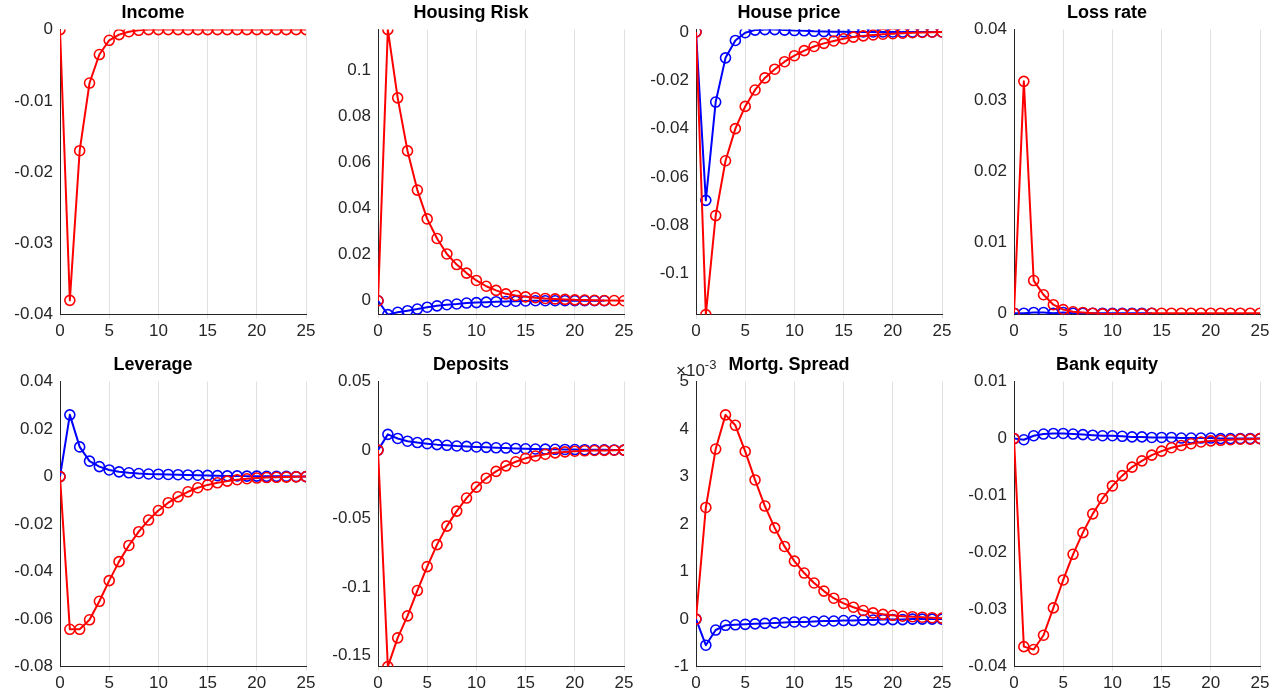 This screenshot has width=1280, height=690. What do you see at coordinates (1107, 11) in the screenshot?
I see `chart-title: Loss rate` at bounding box center [1107, 11].